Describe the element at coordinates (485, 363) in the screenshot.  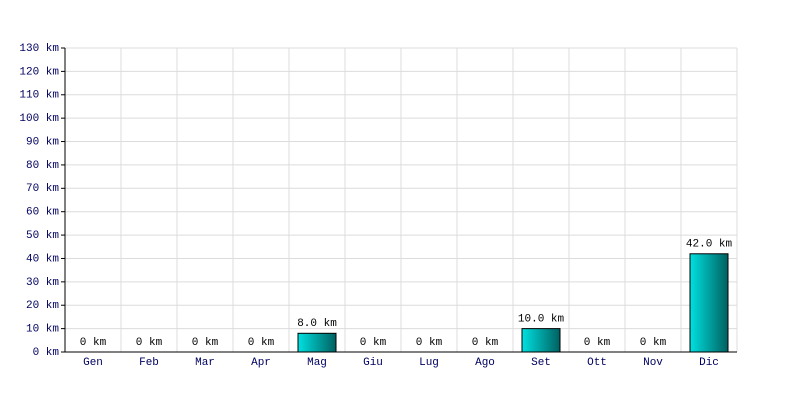
I see `x-tick-label: Ago` at that location.